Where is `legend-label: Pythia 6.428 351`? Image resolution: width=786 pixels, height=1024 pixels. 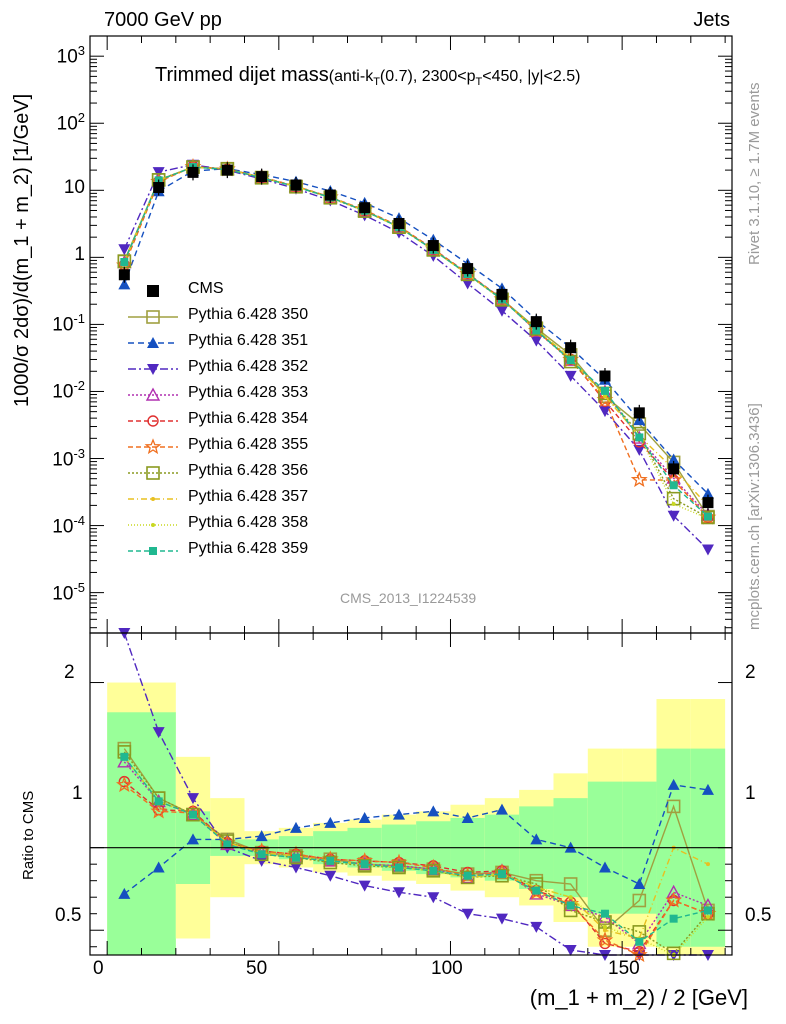 legend-label: Pythia 6.428 351 is located at coordinates (248, 340).